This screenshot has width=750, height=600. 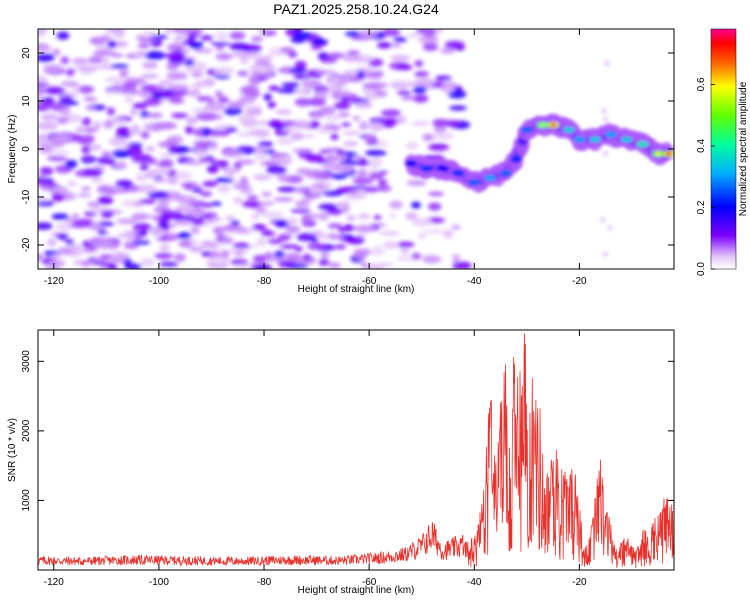 What do you see at coordinates (579, 281) in the screenshot?
I see `x-tick-label: -20` at bounding box center [579, 281].